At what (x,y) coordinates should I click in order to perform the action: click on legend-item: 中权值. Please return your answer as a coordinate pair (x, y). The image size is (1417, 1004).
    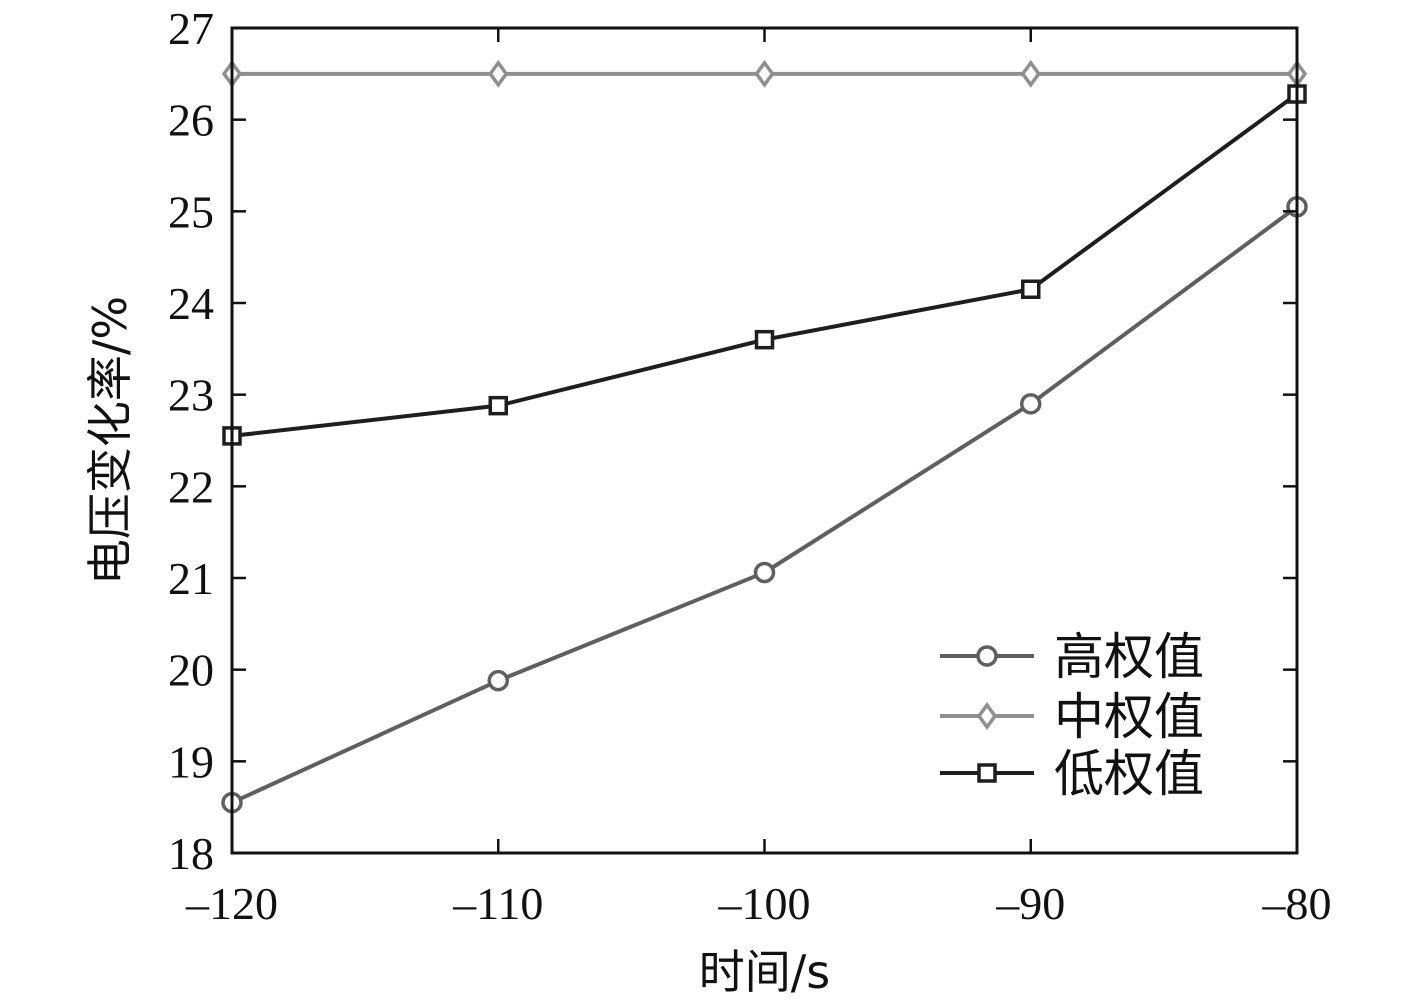
    Looking at the image, I should click on (1072, 717).